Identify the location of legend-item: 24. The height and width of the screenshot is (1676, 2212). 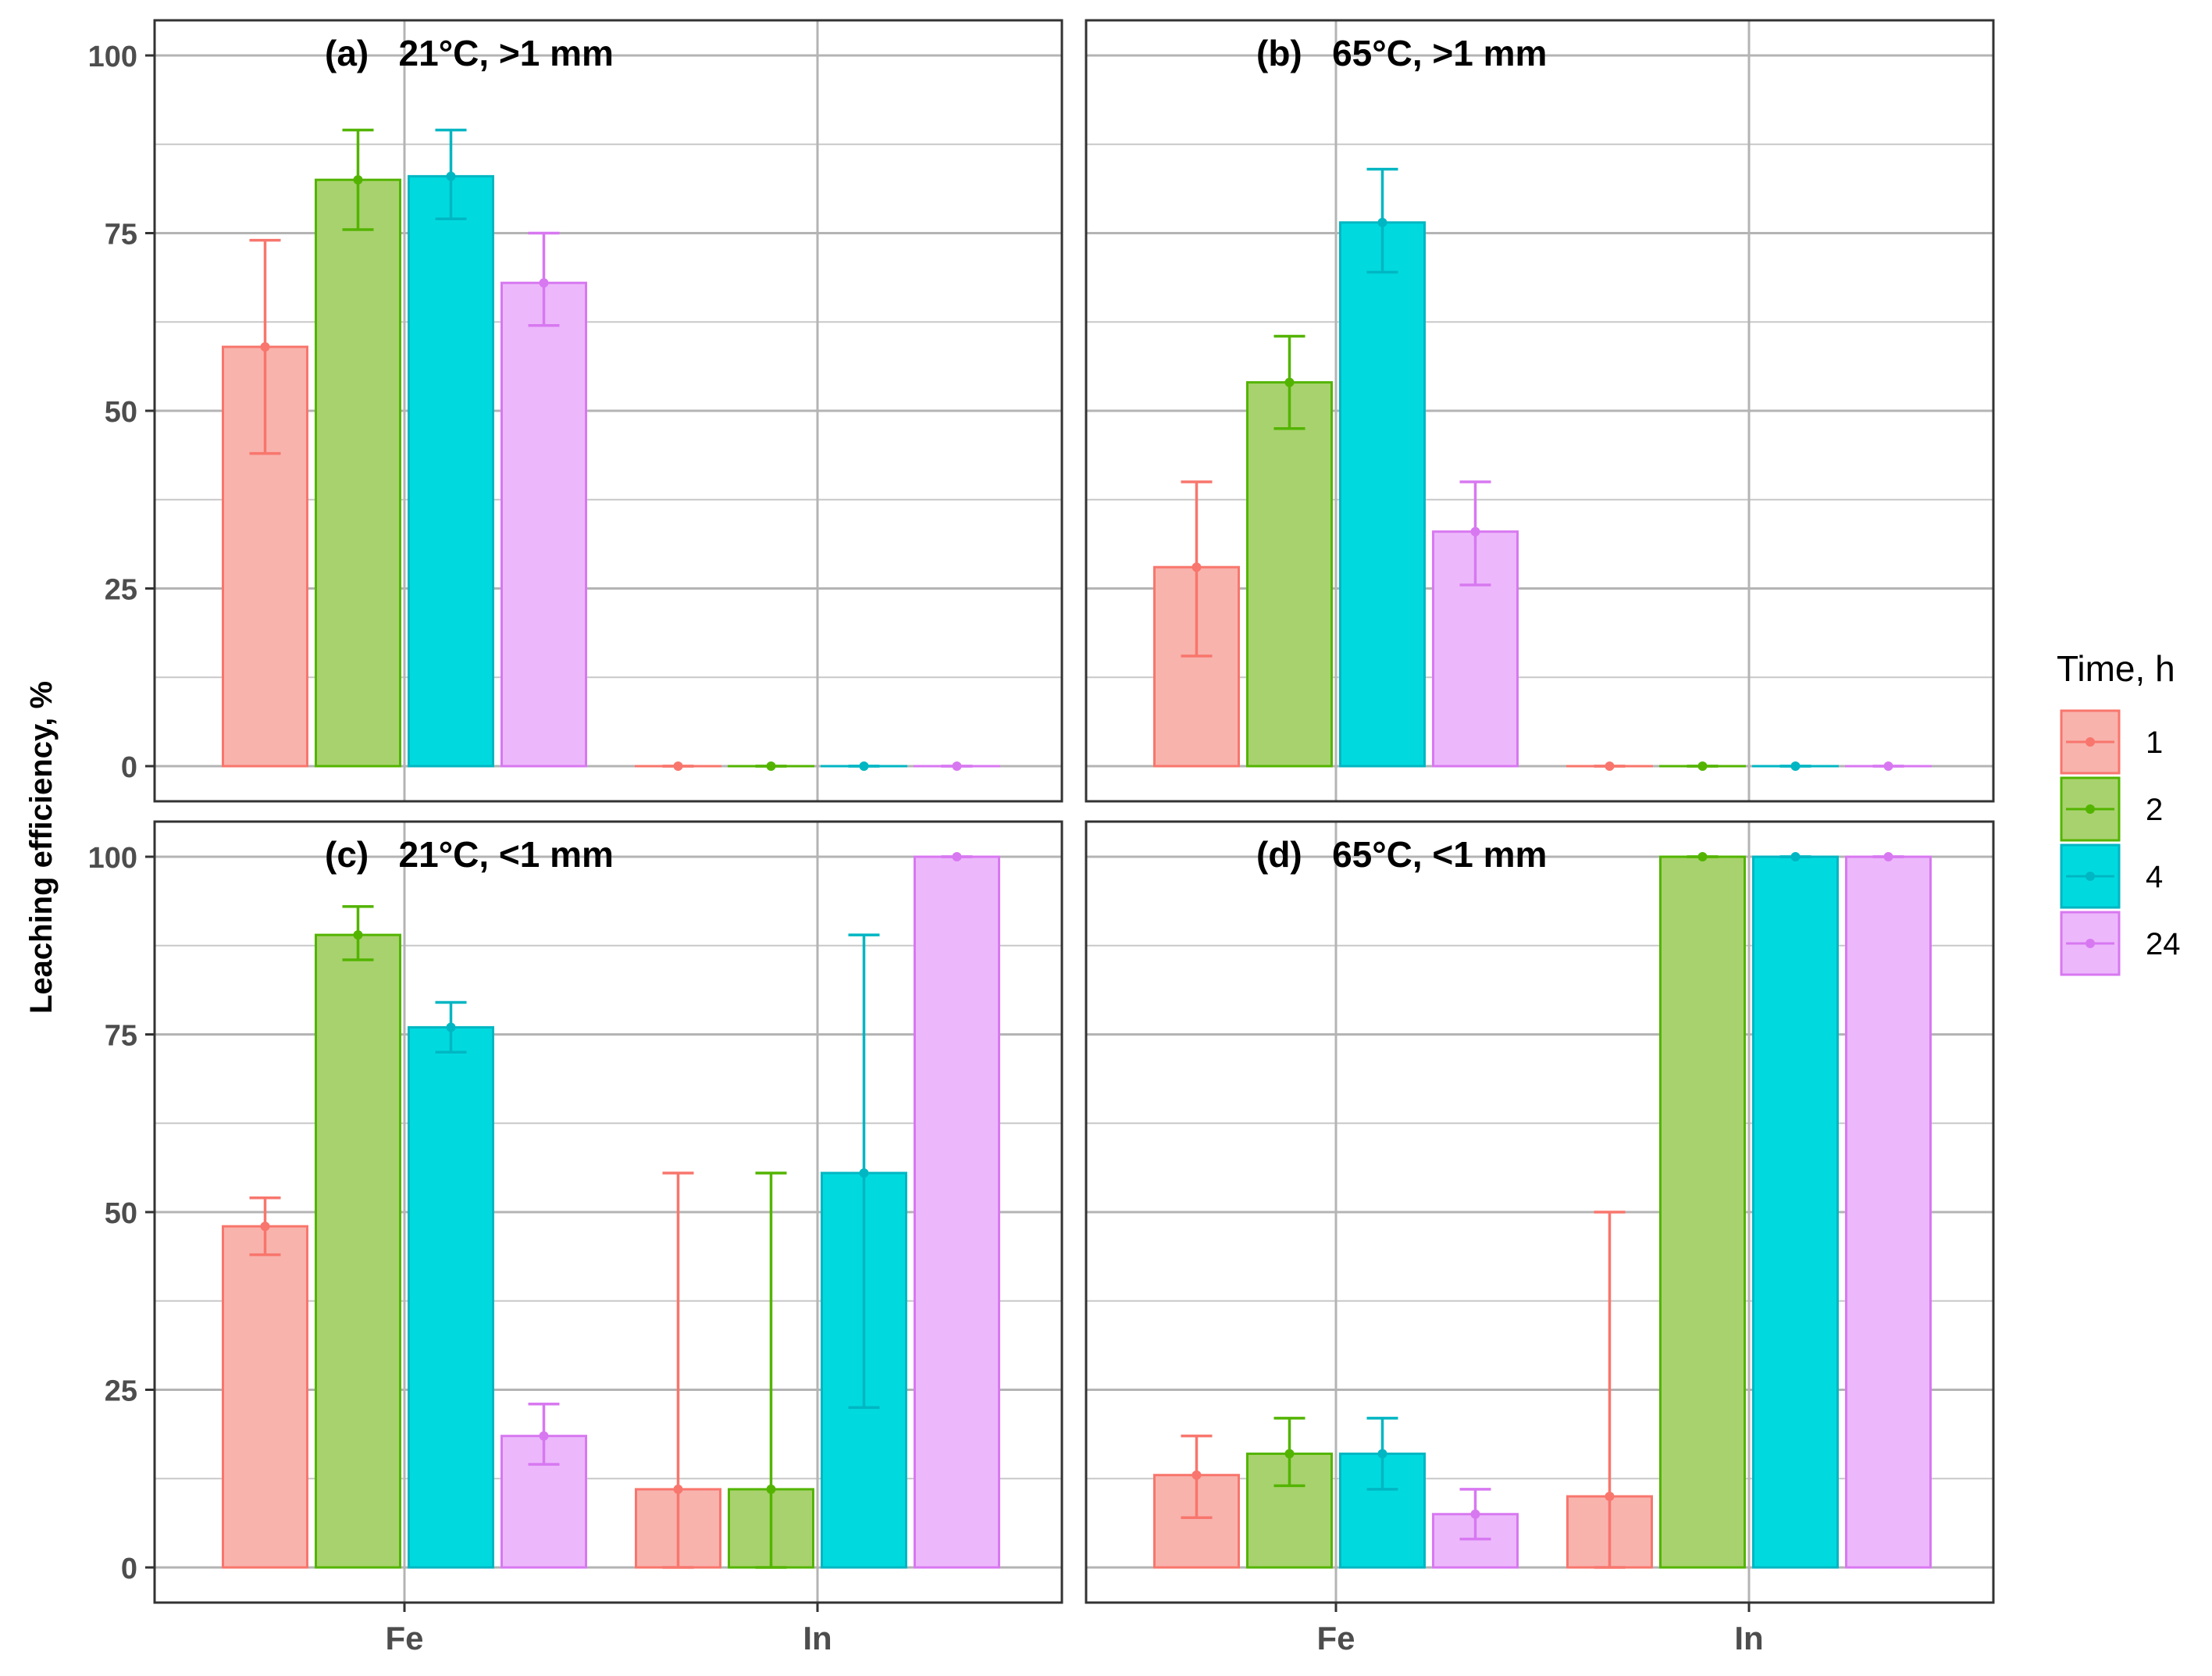
(2120, 943).